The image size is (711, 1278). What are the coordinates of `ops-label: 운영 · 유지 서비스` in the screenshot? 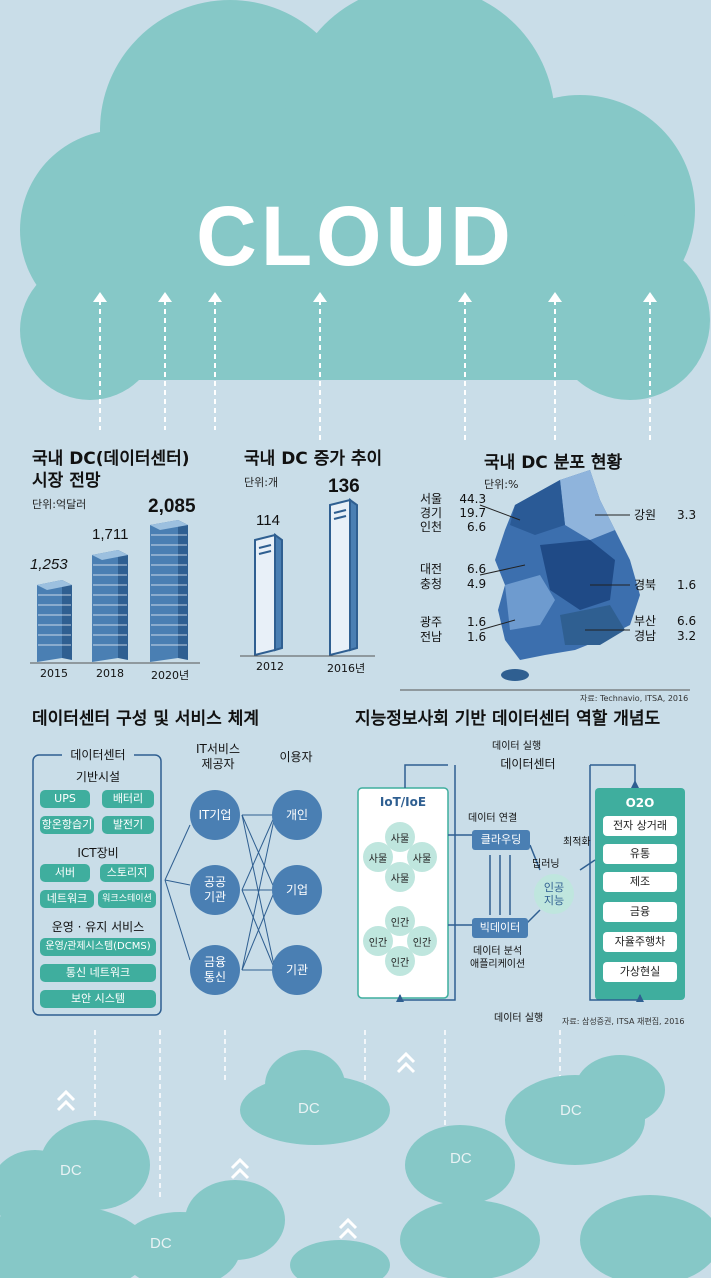 It's located at (98, 927).